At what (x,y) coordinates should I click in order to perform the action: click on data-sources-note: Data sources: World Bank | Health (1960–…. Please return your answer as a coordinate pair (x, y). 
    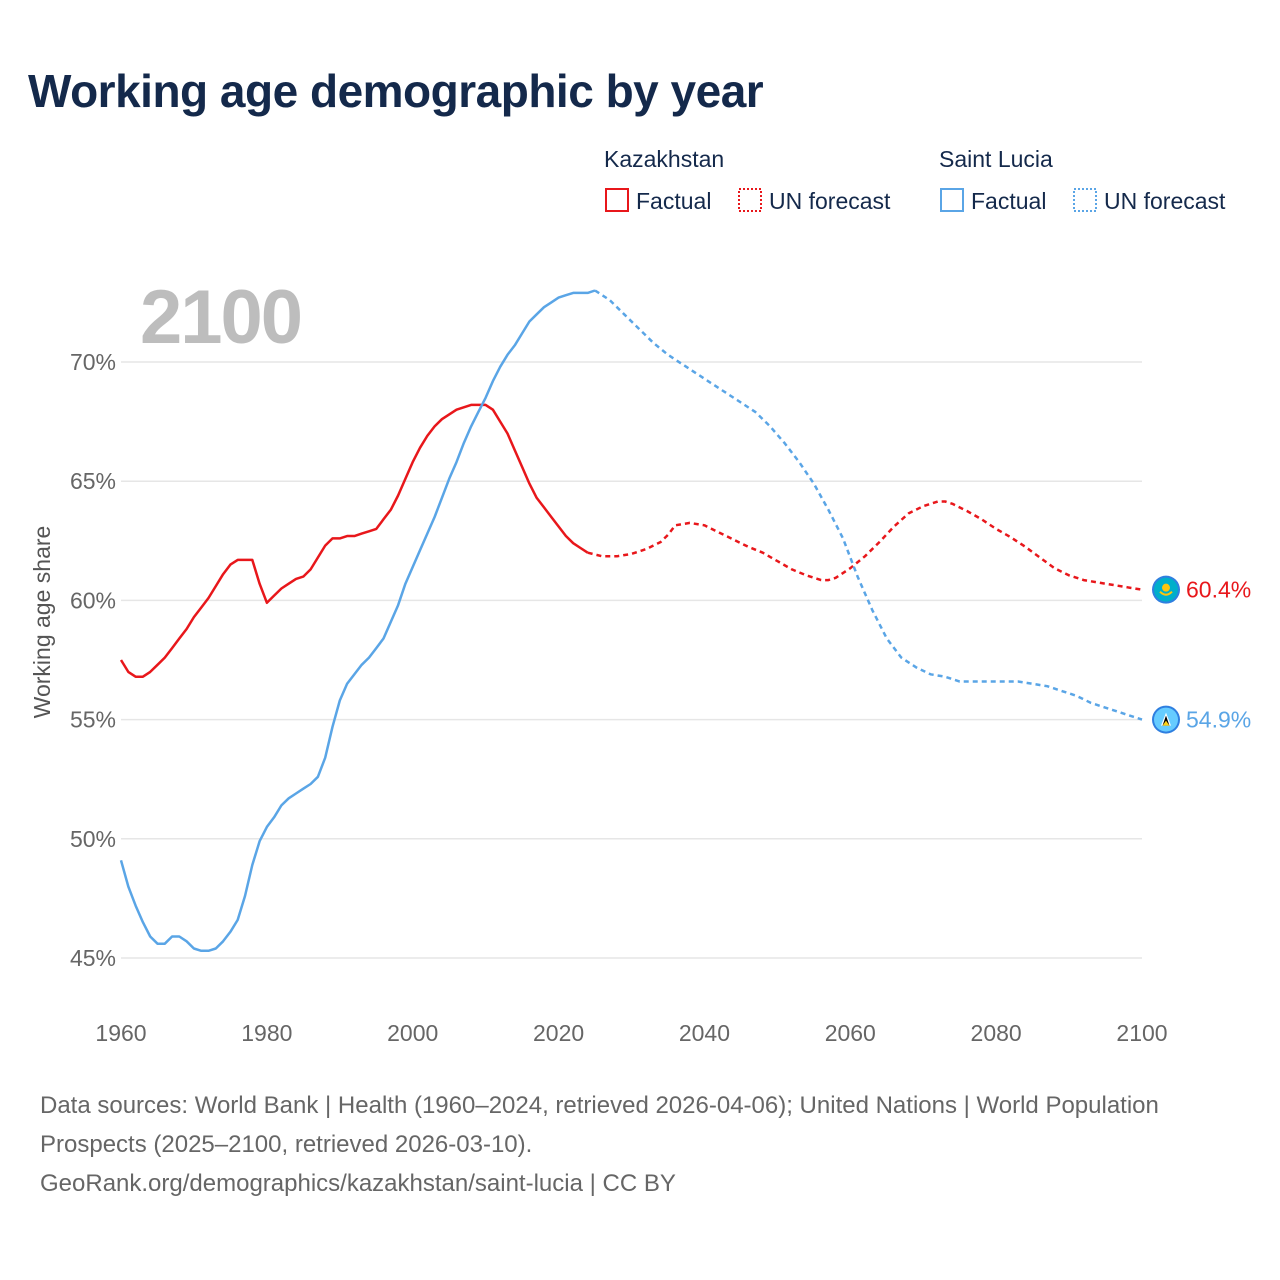
    Looking at the image, I should click on (599, 1125).